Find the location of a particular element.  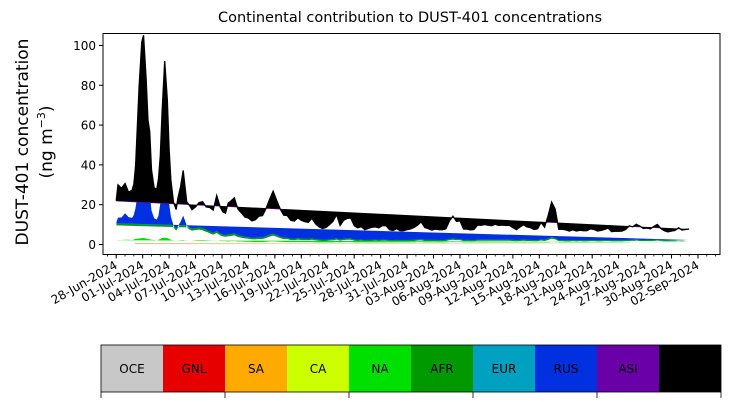

y-axis-label: DUST-401 concentration (ng m−3) is located at coordinates (35, 142).